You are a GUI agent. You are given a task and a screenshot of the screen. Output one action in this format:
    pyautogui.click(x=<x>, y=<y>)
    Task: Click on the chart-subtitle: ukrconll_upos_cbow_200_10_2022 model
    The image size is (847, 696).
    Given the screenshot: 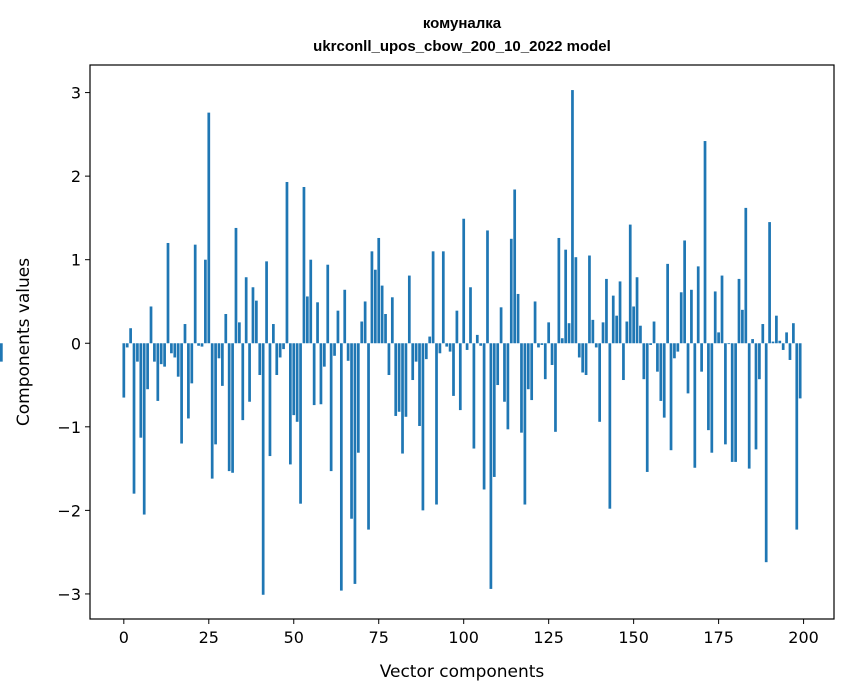 What is the action you would take?
    pyautogui.click(x=462, y=46)
    